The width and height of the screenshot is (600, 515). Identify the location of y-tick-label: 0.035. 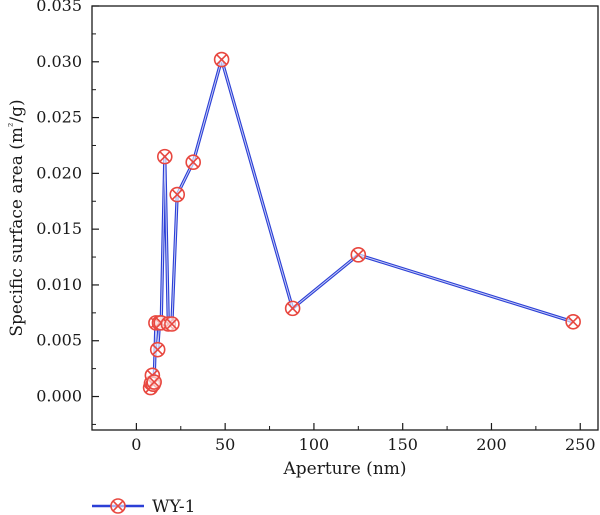
(59, 7).